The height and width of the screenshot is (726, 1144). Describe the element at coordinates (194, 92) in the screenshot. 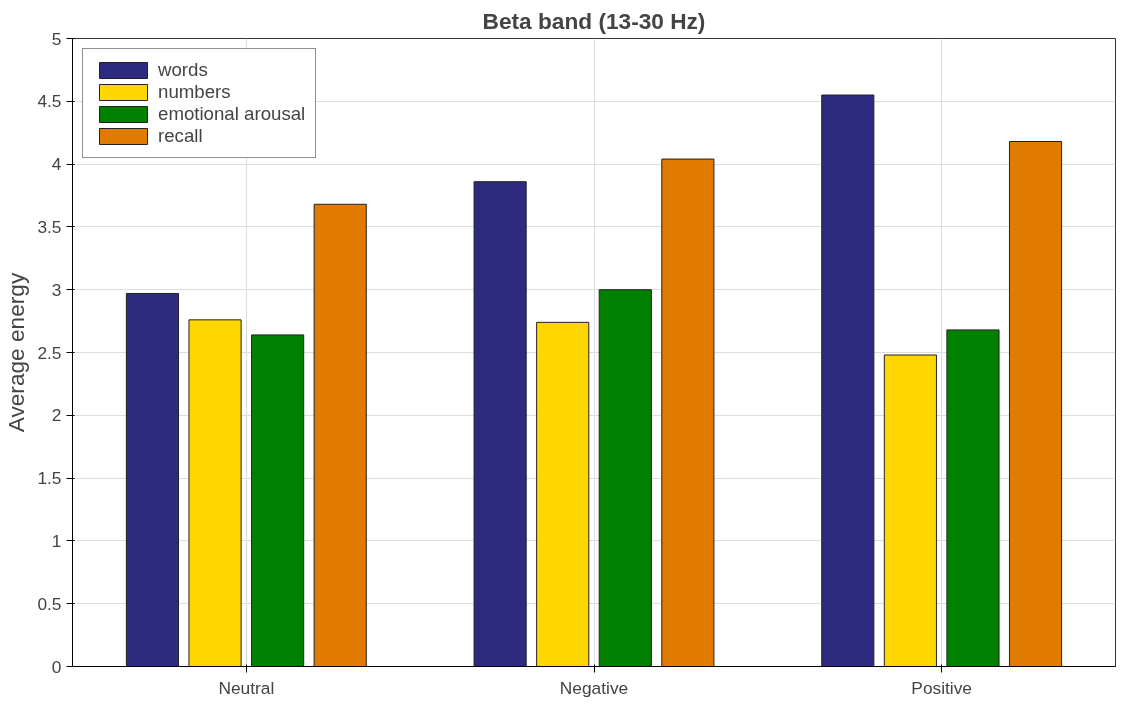

I see `legend-label: numbers` at that location.